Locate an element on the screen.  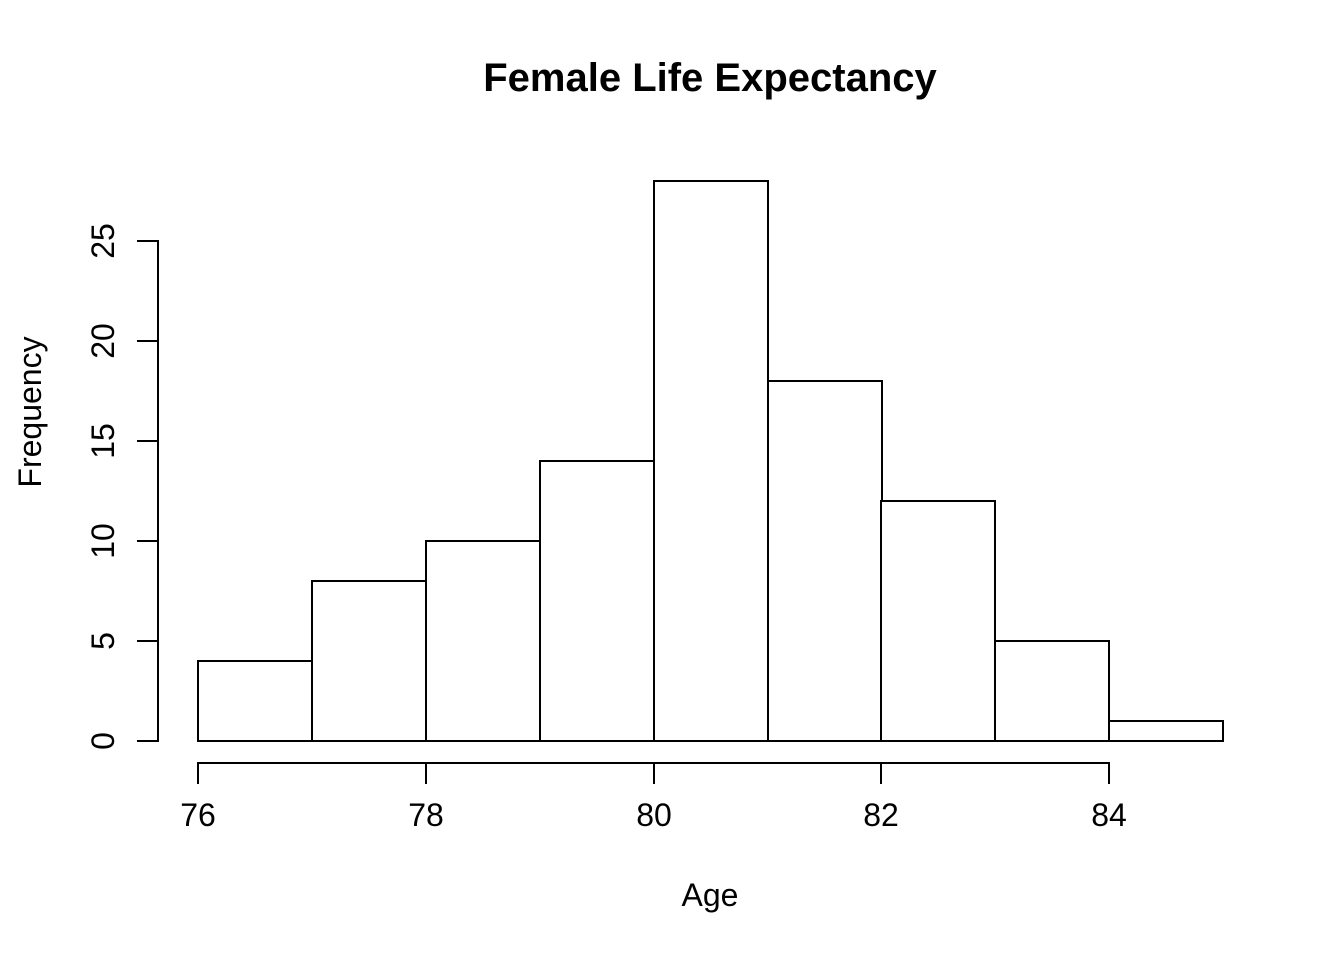
y-tick-label-5: 5 is located at coordinates (103, 641).